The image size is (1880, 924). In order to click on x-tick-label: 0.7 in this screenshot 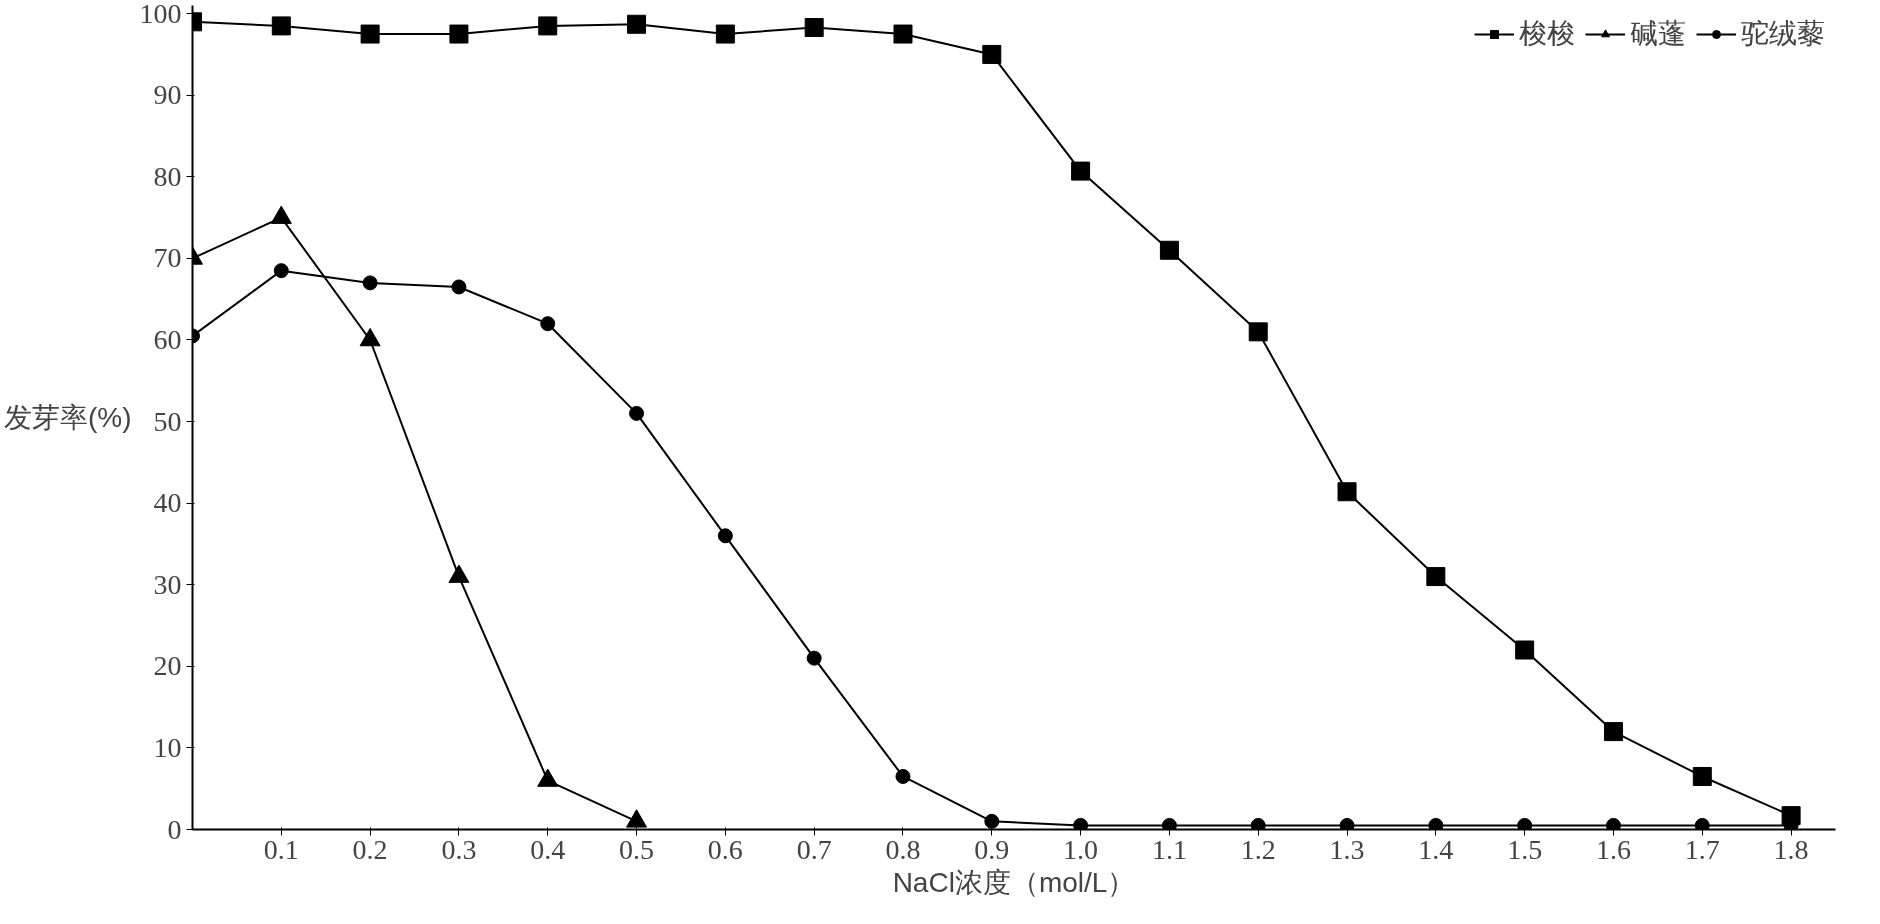, I will do `click(814, 849)`.